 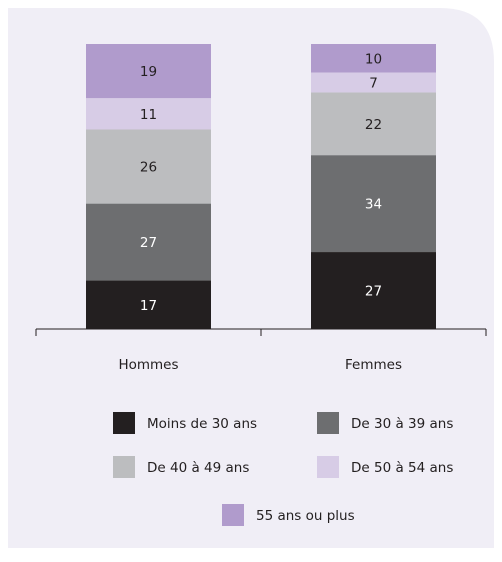 I want to click on value-label: 19, so click(x=148, y=72).